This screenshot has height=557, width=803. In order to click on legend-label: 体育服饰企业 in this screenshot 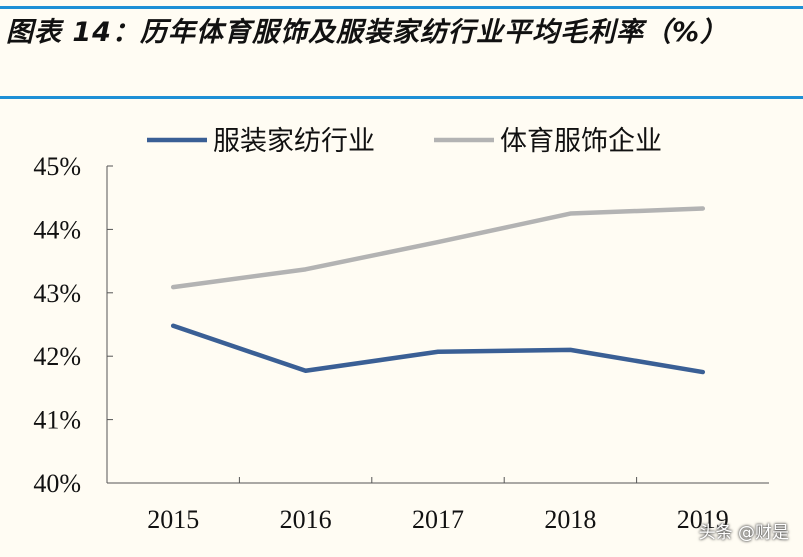, I will do `click(581, 141)`.